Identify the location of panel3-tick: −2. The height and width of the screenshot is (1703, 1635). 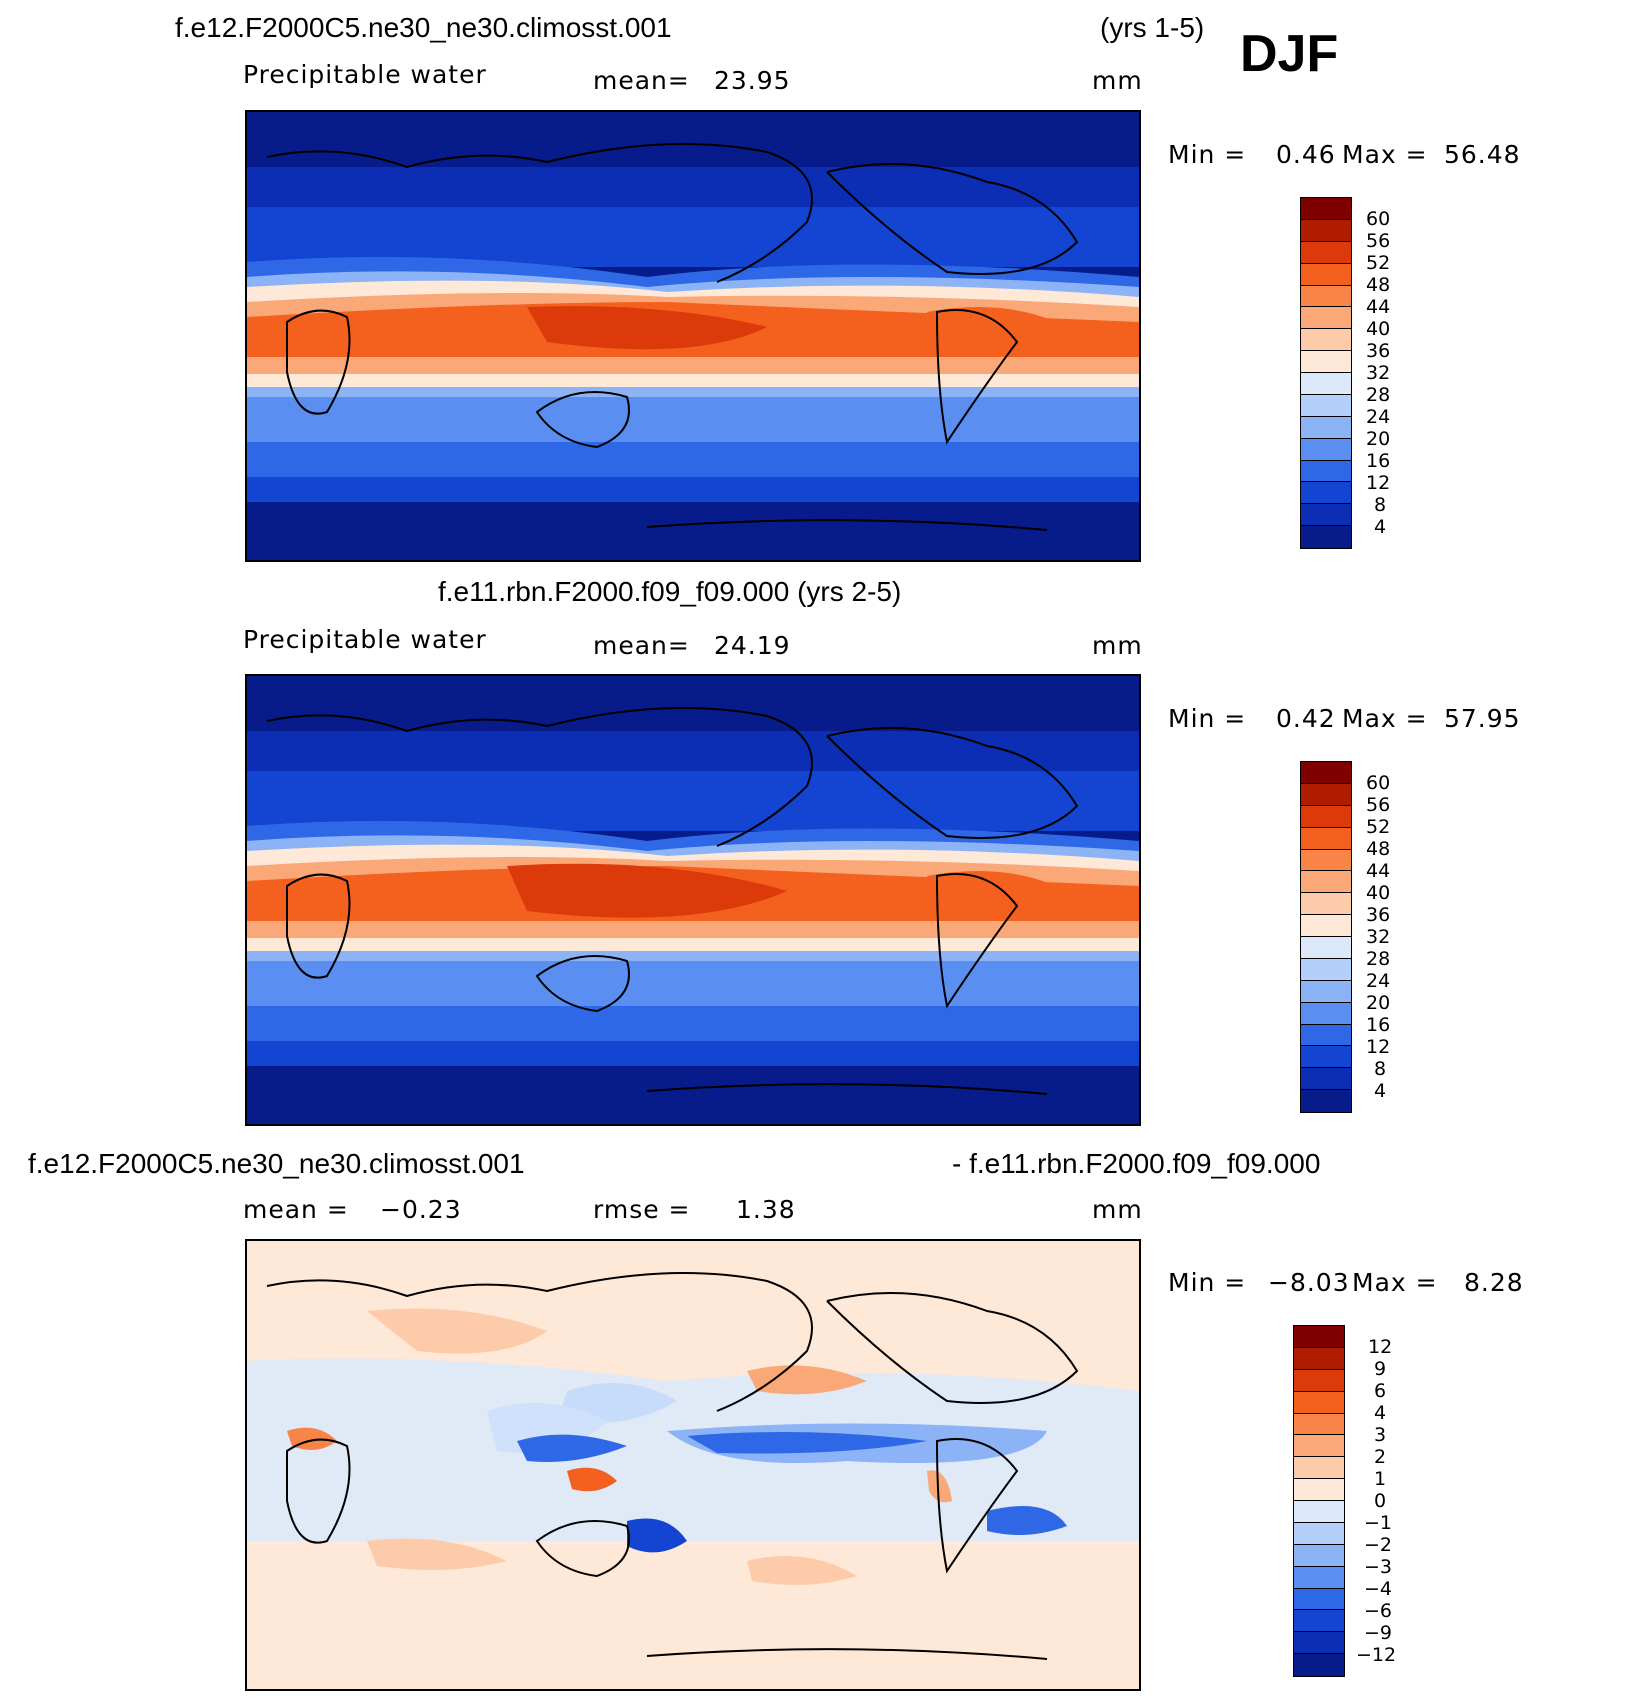
(1378, 1545).